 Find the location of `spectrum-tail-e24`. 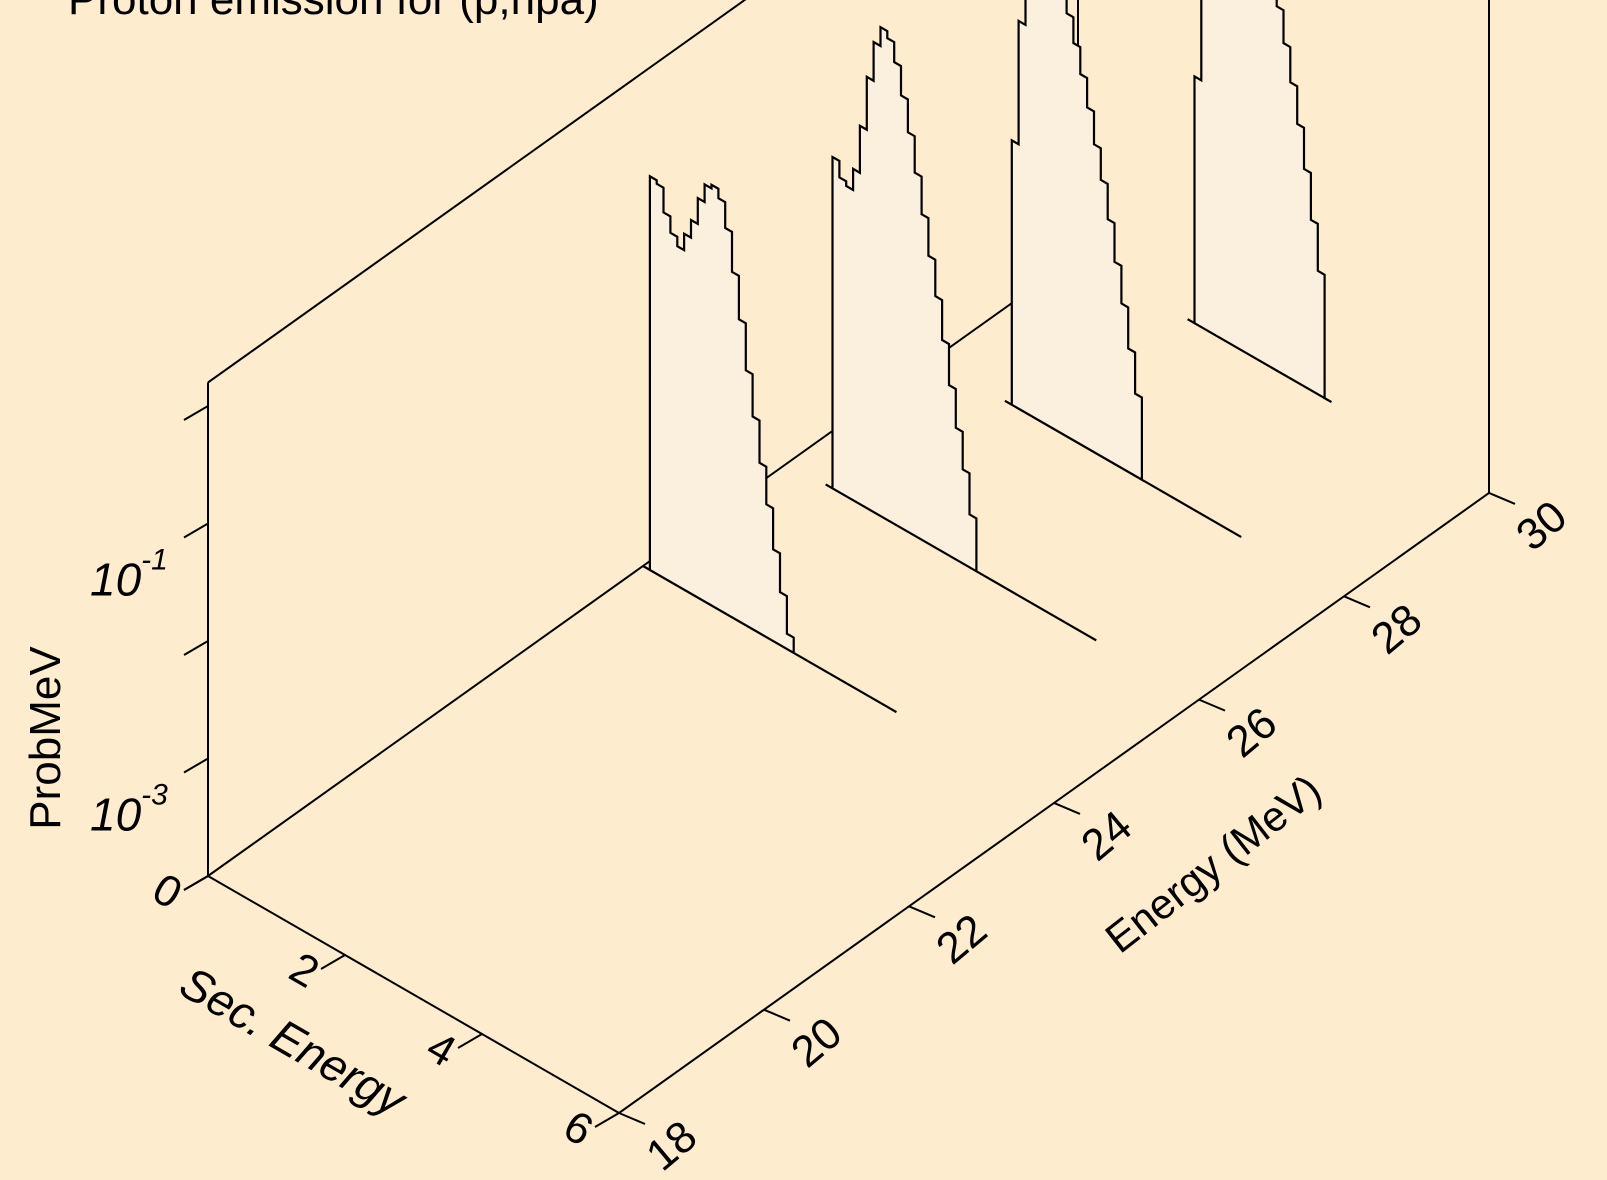

spectrum-tail-e24 is located at coordinates (851, 686).